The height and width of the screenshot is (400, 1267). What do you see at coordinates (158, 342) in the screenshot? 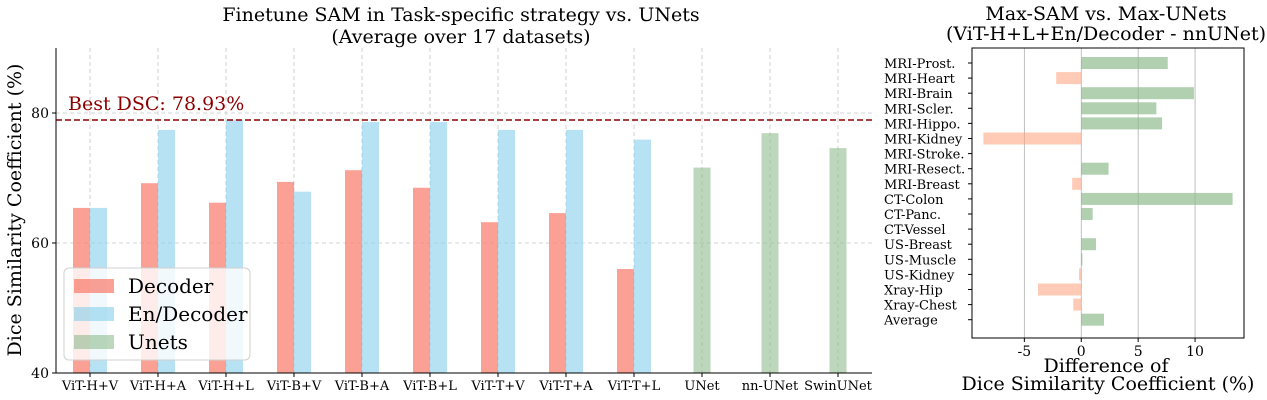
I see `legend-label: Unets` at bounding box center [158, 342].